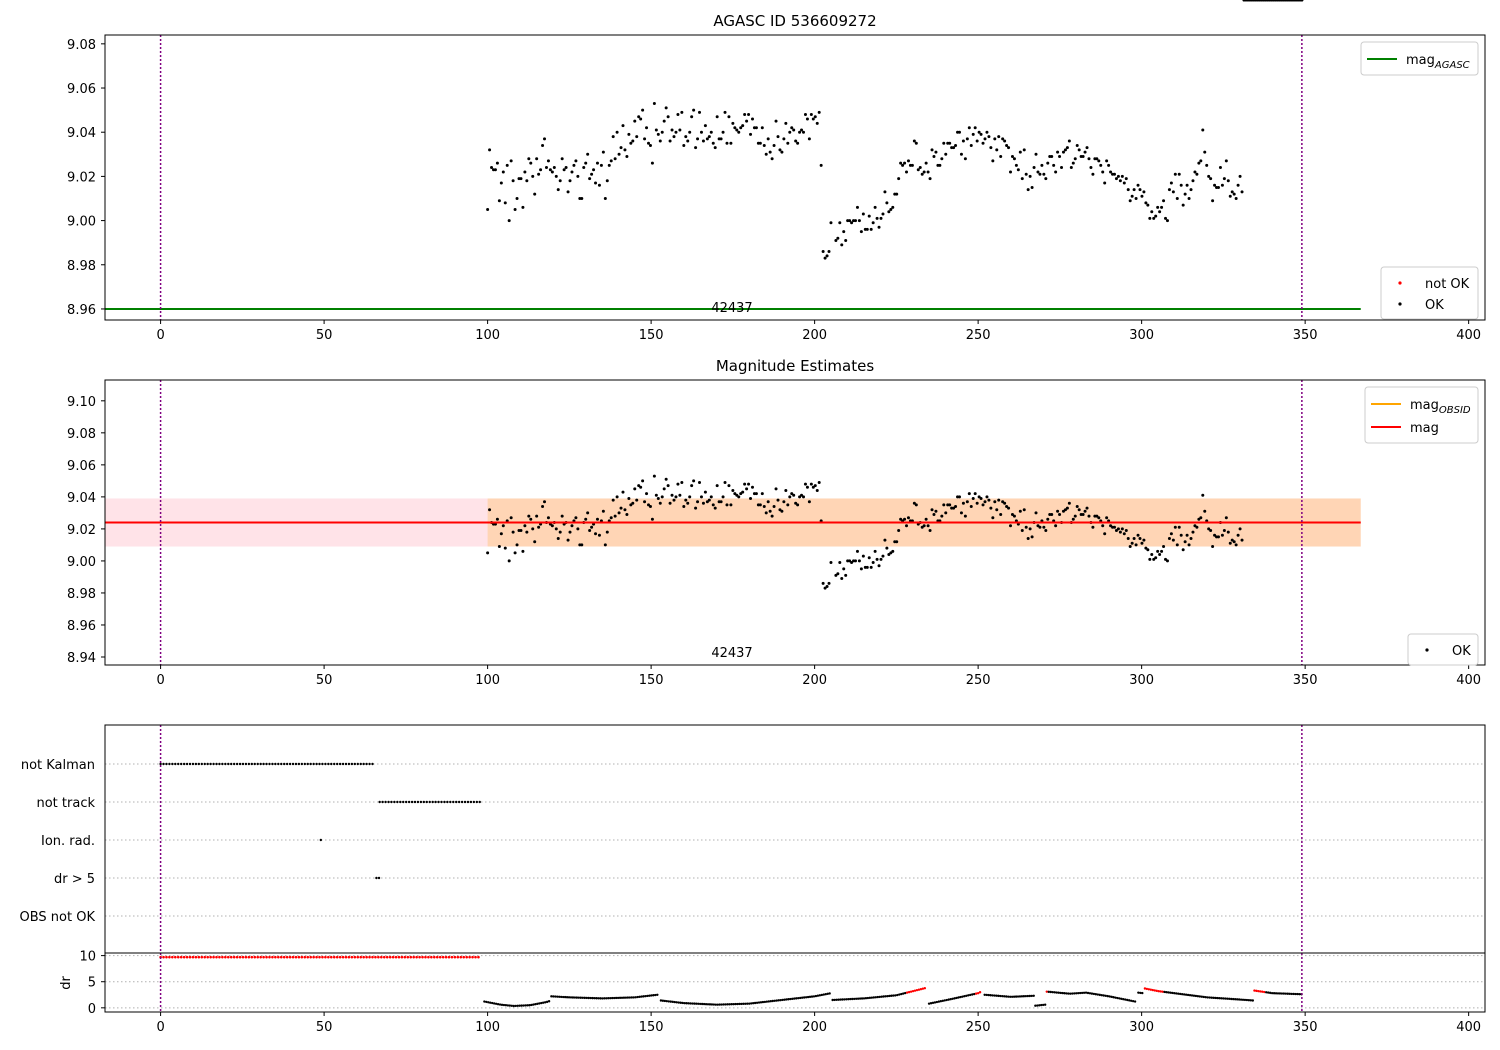 Image resolution: width=1500 pixels, height=1050 pixels. What do you see at coordinates (1400, 304) in the screenshot?
I see `legend-swatch` at bounding box center [1400, 304].